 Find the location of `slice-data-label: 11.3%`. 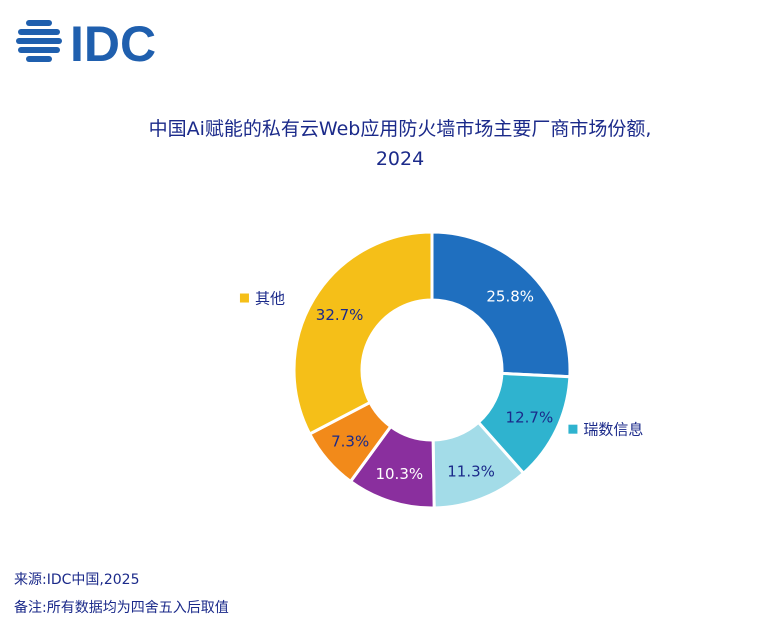

slice-data-label: 11.3% is located at coordinates (471, 472).